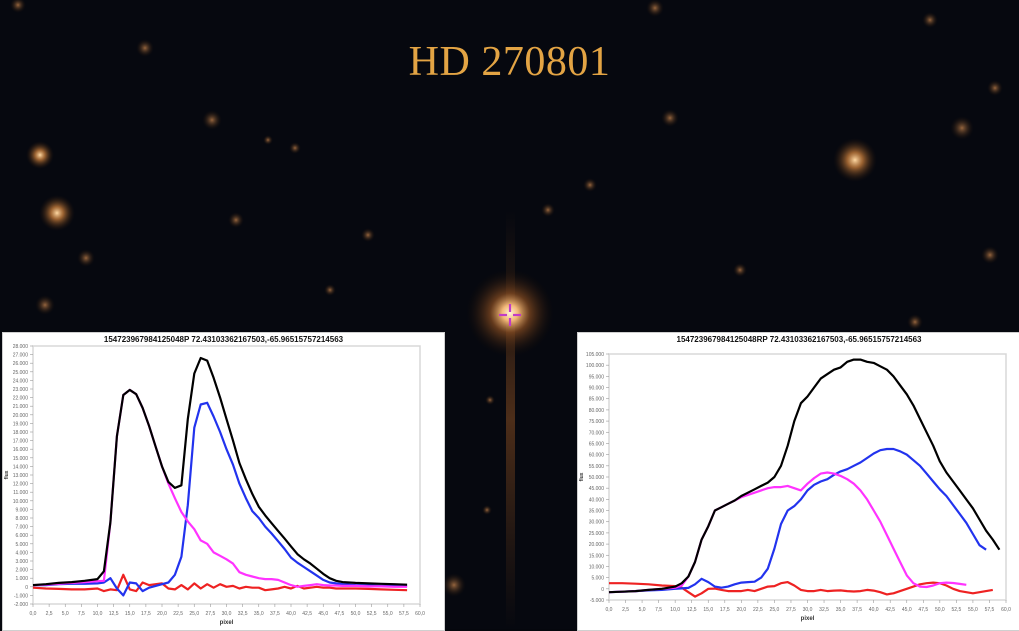  What do you see at coordinates (98, 614) in the screenshot?
I see `x-tick-label: 10,0` at bounding box center [98, 614].